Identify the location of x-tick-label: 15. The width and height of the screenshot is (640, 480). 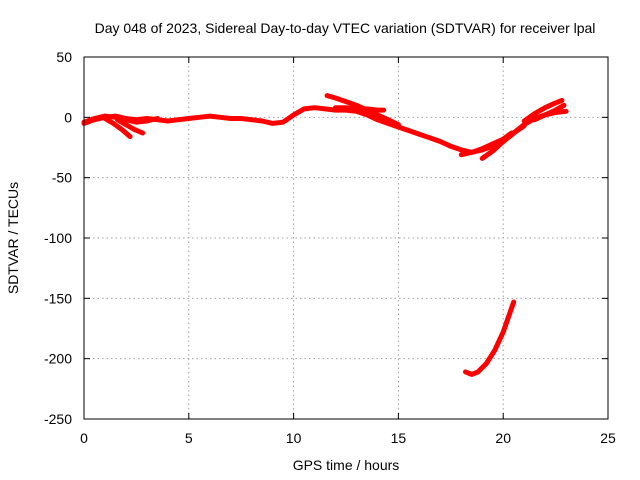
(399, 438).